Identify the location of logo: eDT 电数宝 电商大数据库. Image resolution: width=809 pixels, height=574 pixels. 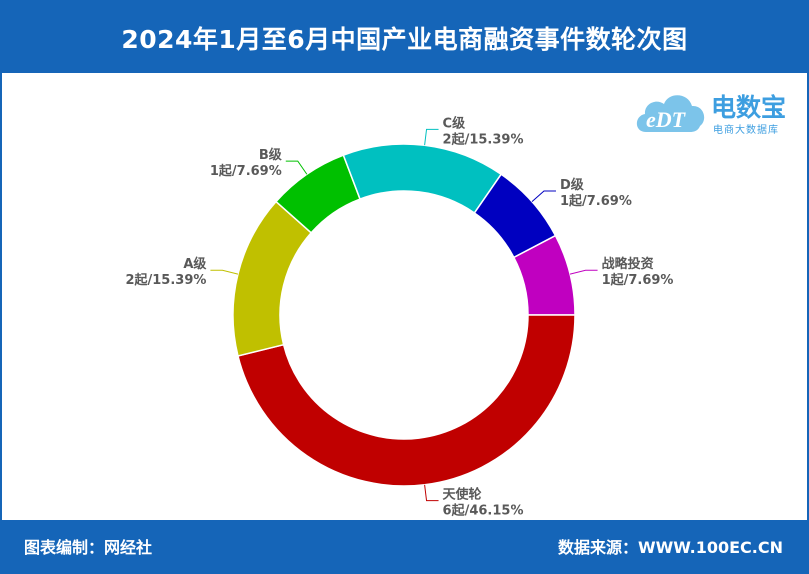
(717, 112).